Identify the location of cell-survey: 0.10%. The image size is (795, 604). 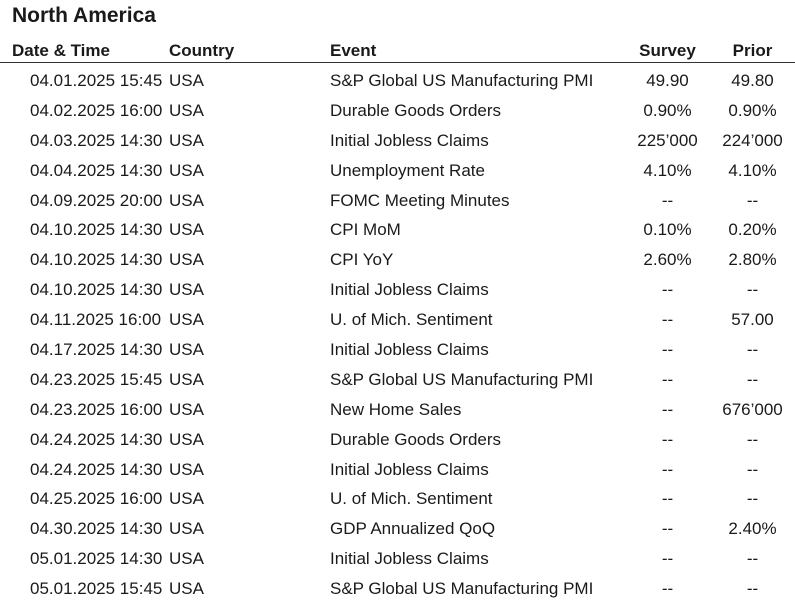
(667, 230).